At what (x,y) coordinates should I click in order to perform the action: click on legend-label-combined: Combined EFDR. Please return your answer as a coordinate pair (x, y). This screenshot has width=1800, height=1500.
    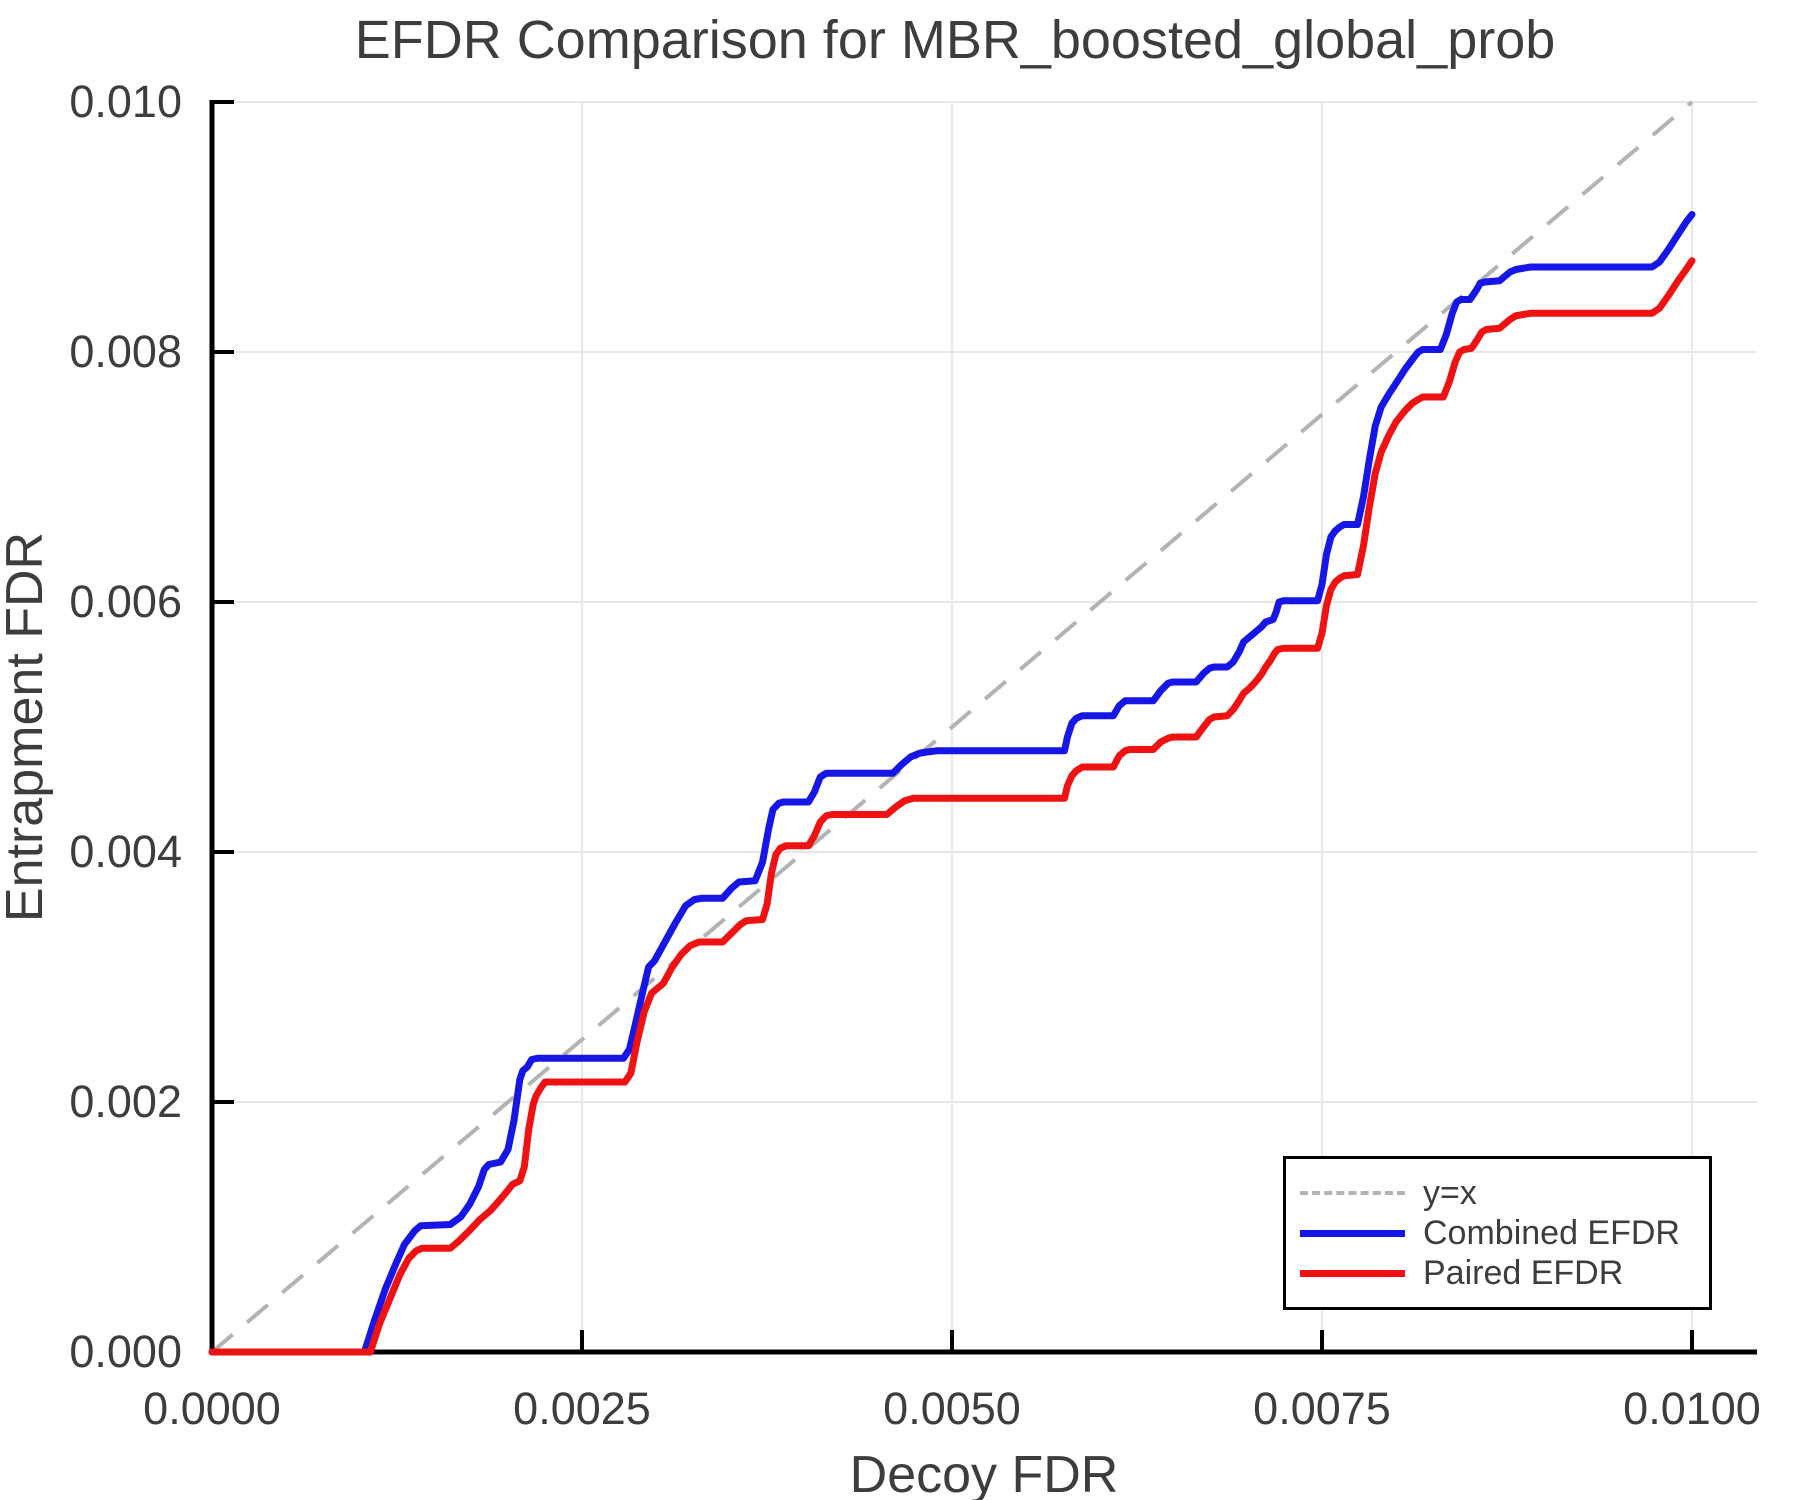
    Looking at the image, I should click on (1551, 1233).